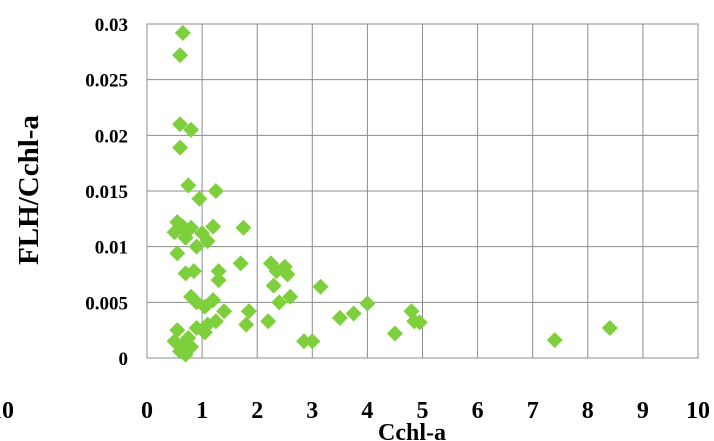 The width and height of the screenshot is (714, 441). I want to click on x-tick-label: 1, so click(202, 411).